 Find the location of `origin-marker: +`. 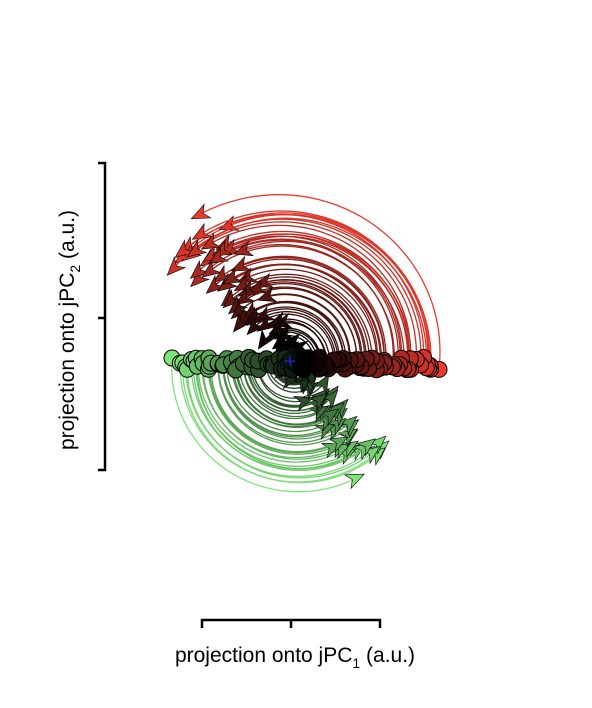

origin-marker: + is located at coordinates (290, 362).